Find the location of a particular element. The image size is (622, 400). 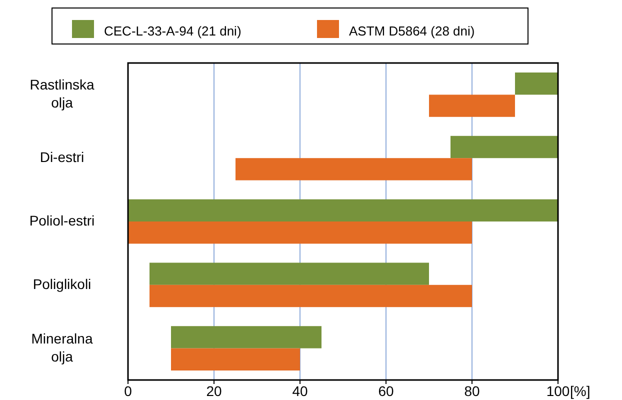

y-tick-label: Di-estri is located at coordinates (62, 156).